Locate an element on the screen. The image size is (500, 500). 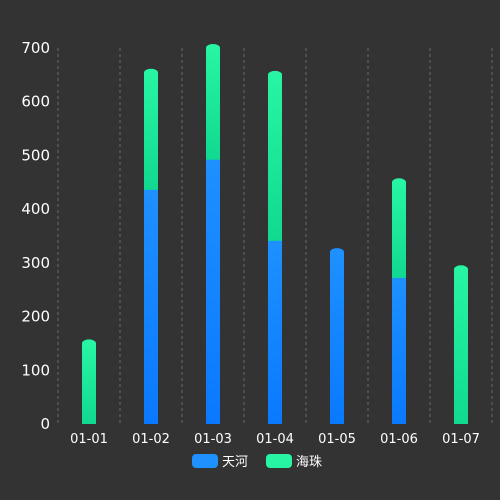
x-tick-label: 01-07 is located at coordinates (461, 439).